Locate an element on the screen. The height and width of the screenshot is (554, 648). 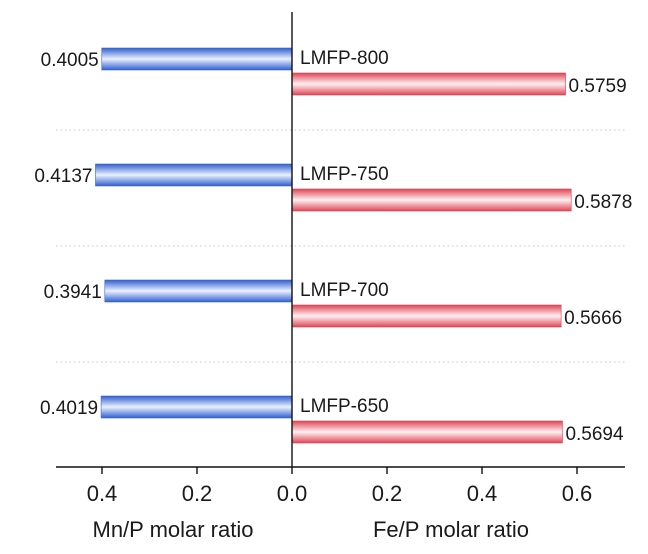
x-axis-title-left: Mn/P molar ratio is located at coordinates (173, 529).